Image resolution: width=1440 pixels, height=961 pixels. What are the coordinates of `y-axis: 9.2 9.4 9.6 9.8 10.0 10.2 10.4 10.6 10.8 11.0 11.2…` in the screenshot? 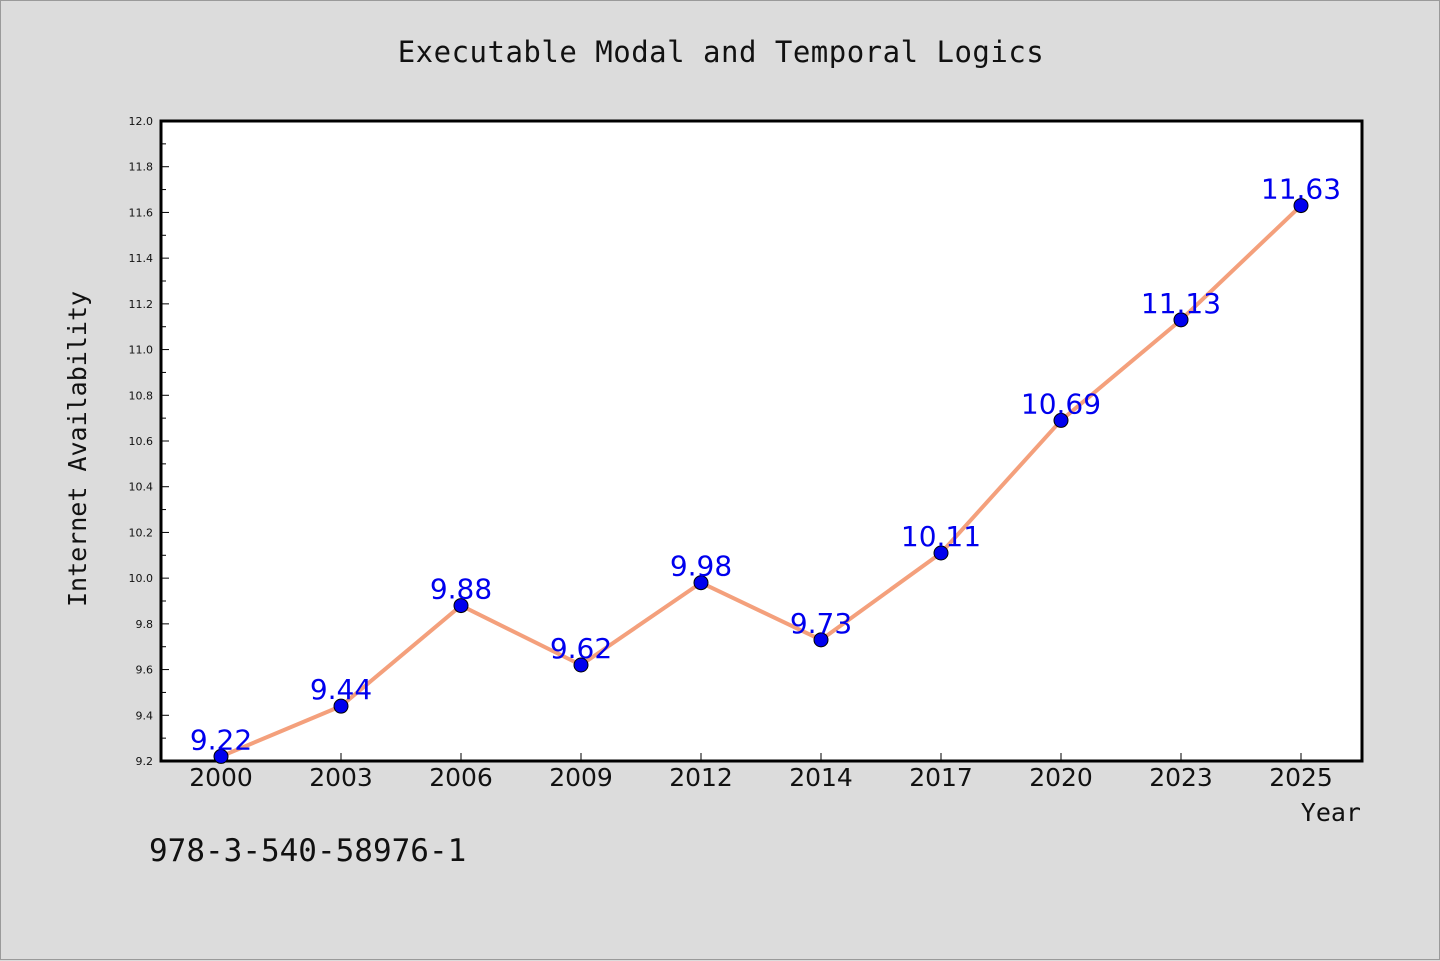 It's located at (149, 441).